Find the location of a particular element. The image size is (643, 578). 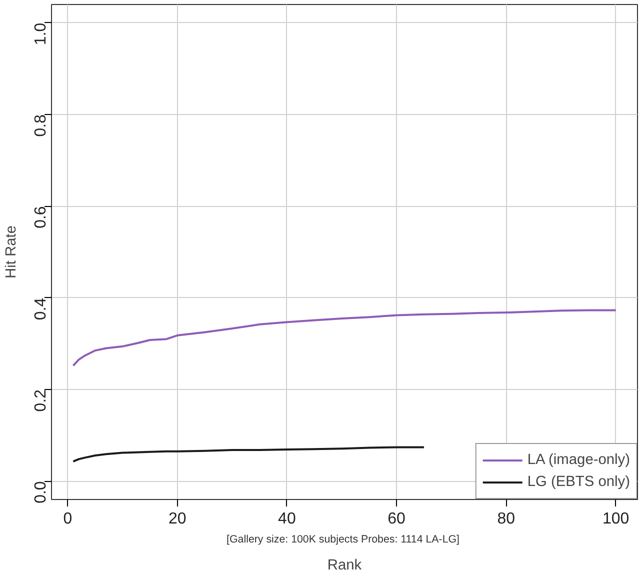

x-tick-label: 60 is located at coordinates (397, 519).